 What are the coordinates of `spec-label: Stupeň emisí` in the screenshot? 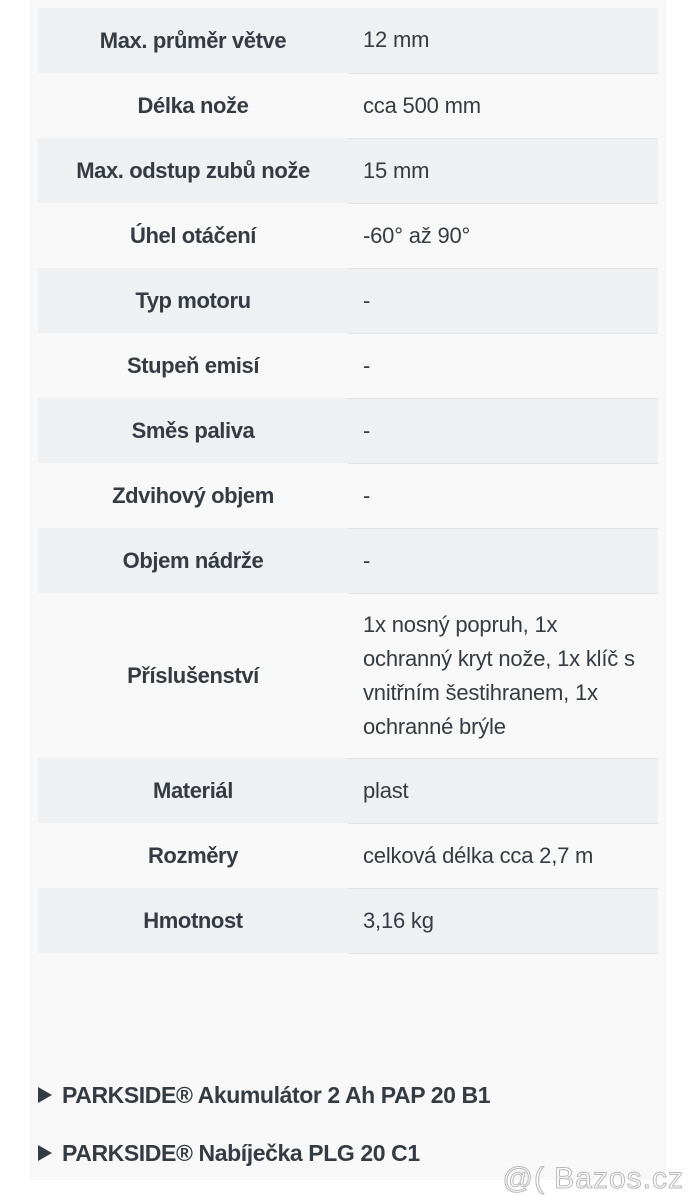 It's located at (193, 365).